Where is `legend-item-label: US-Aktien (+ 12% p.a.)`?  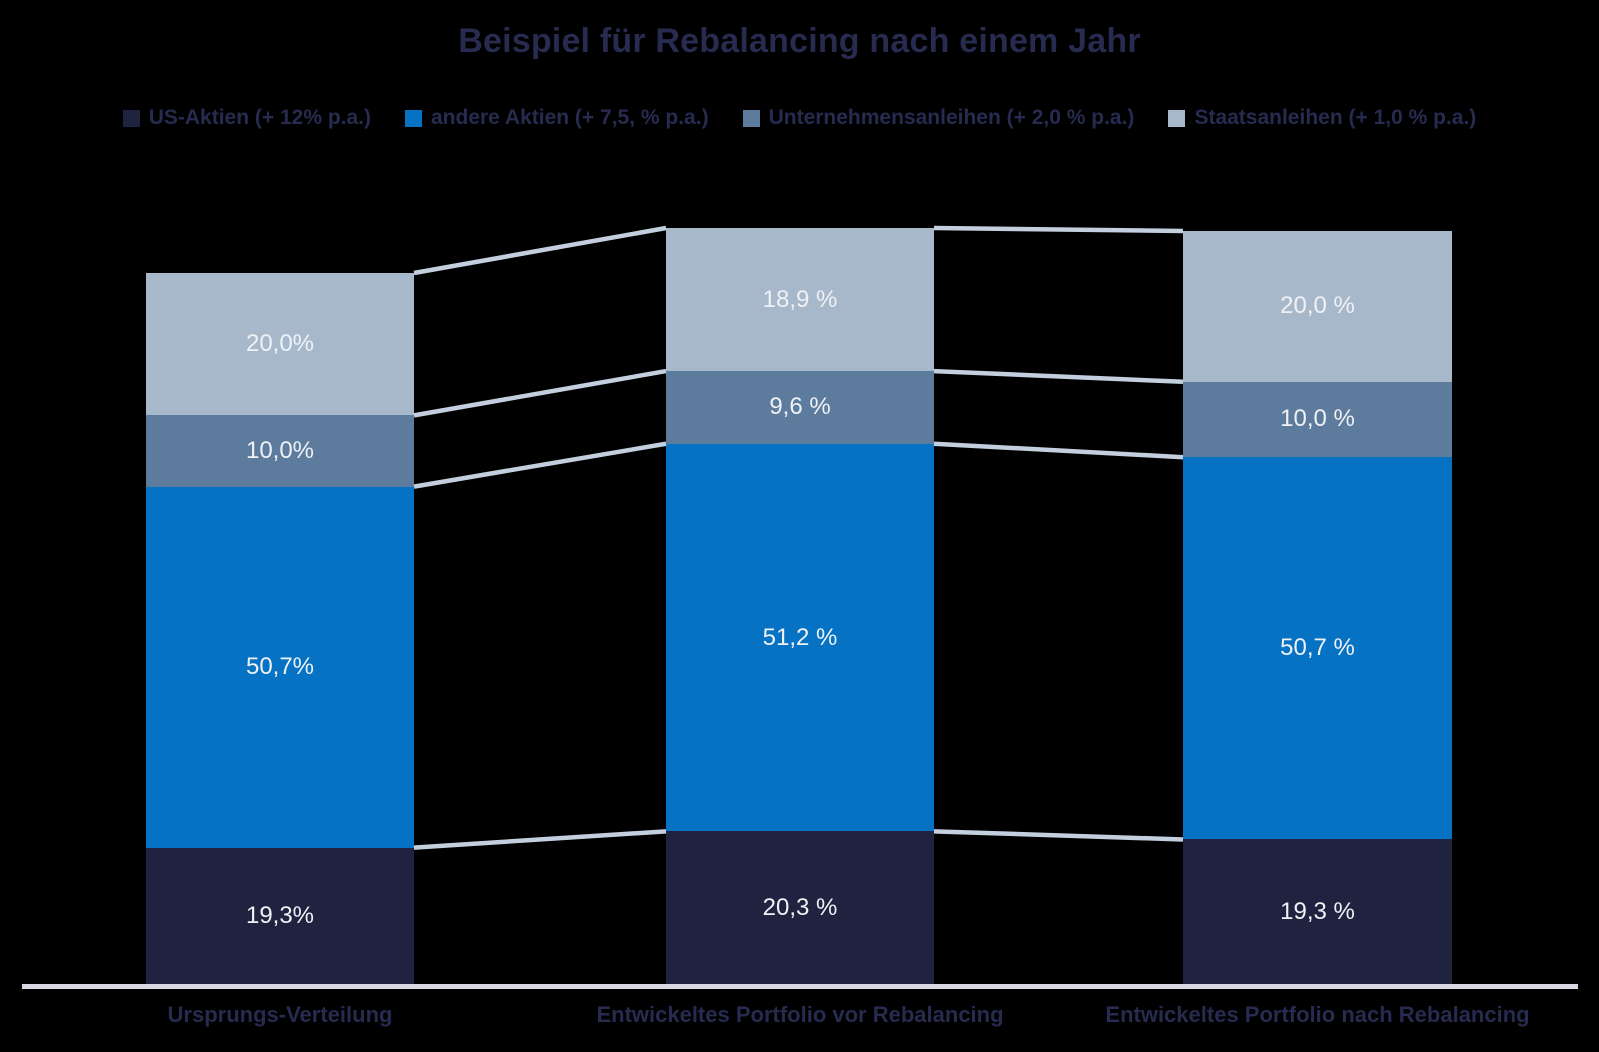 legend-item-label: US-Aktien (+ 12% p.a.) is located at coordinates (259, 117).